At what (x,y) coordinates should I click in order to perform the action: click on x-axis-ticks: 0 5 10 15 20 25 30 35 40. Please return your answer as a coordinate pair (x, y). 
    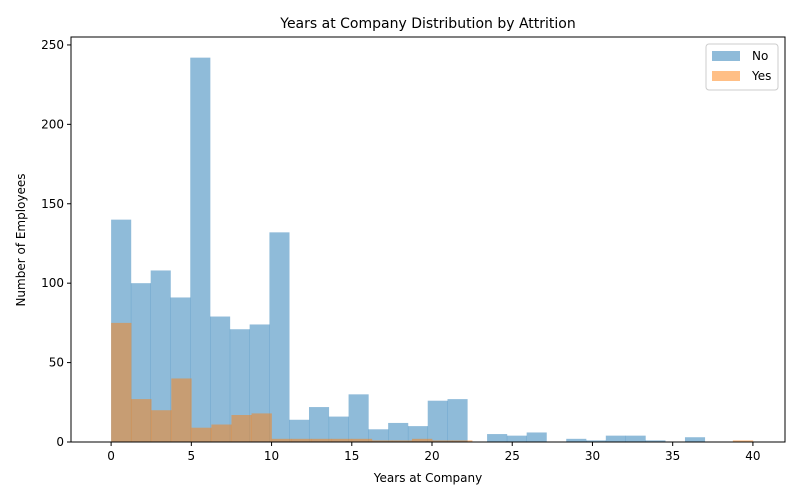
    Looking at the image, I should click on (434, 452).